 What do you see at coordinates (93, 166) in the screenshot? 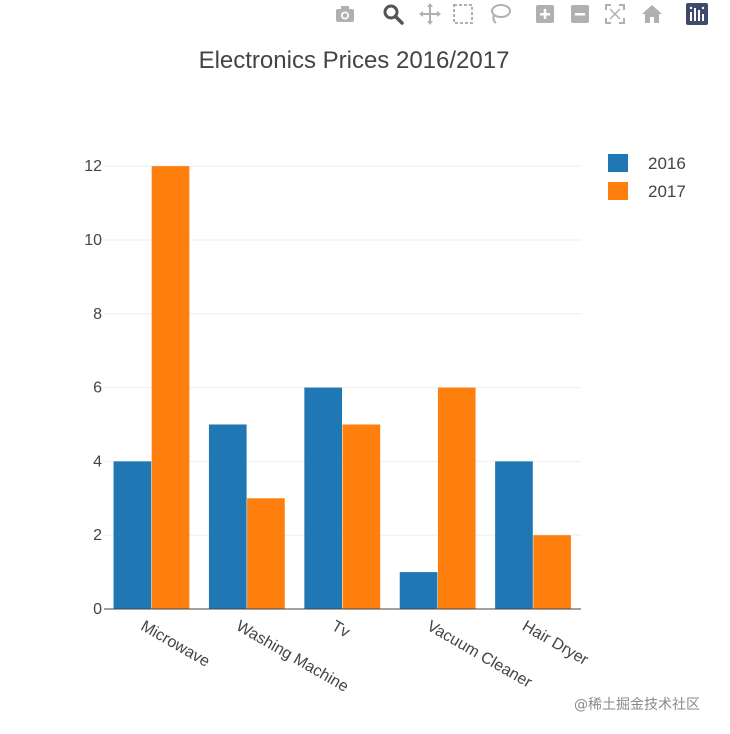
I see `y-tick-label: 12` at bounding box center [93, 166].